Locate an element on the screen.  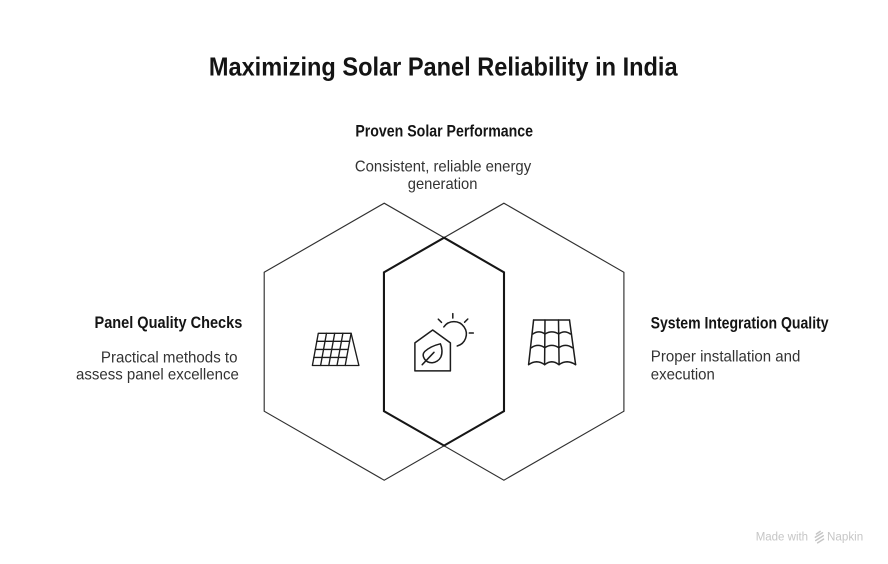
svg-text: System Integration Quality is located at coordinates (740, 323).